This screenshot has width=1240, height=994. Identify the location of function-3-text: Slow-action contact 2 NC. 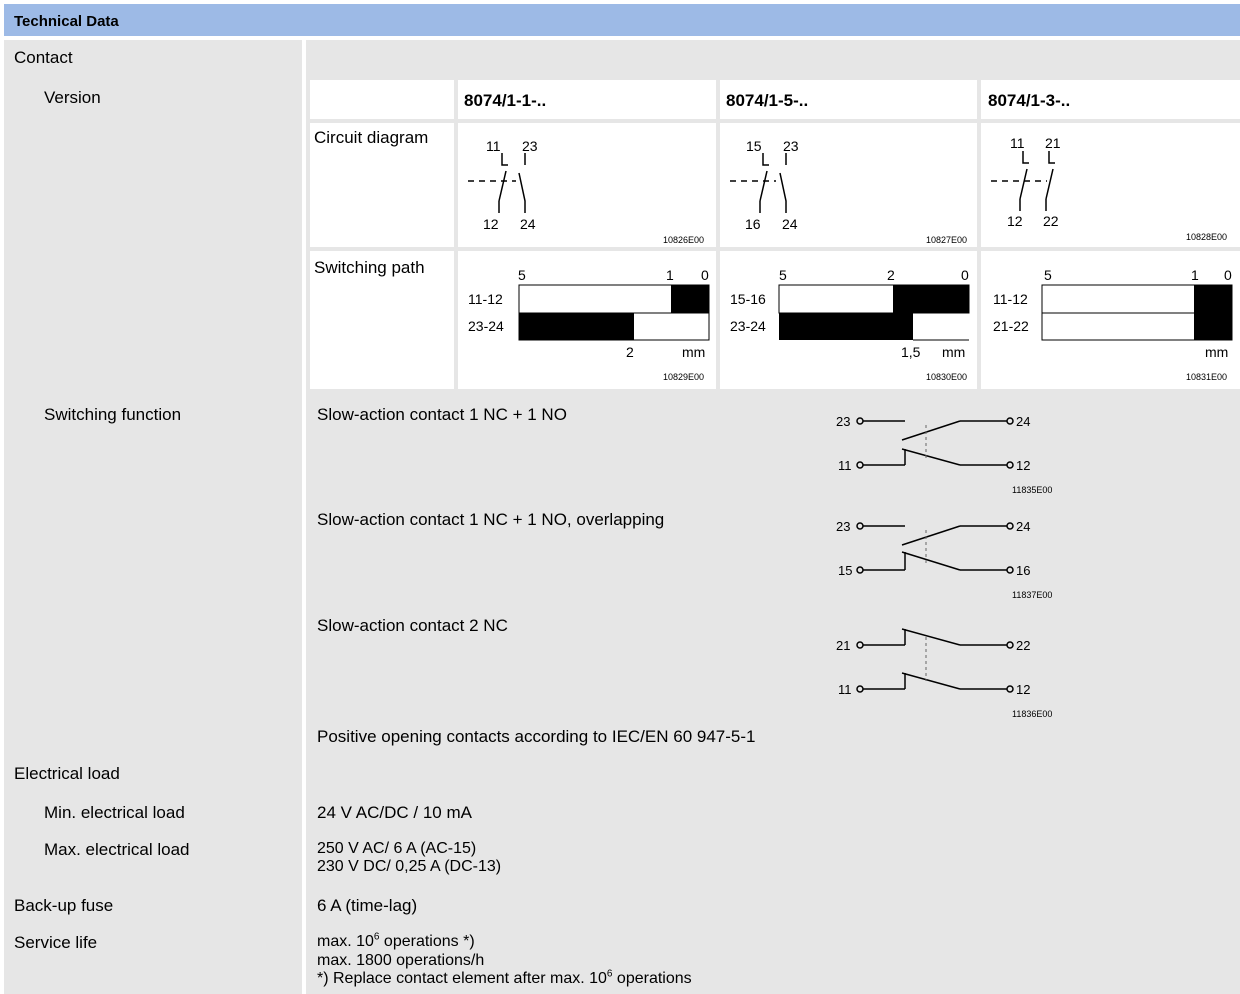
(412, 625).